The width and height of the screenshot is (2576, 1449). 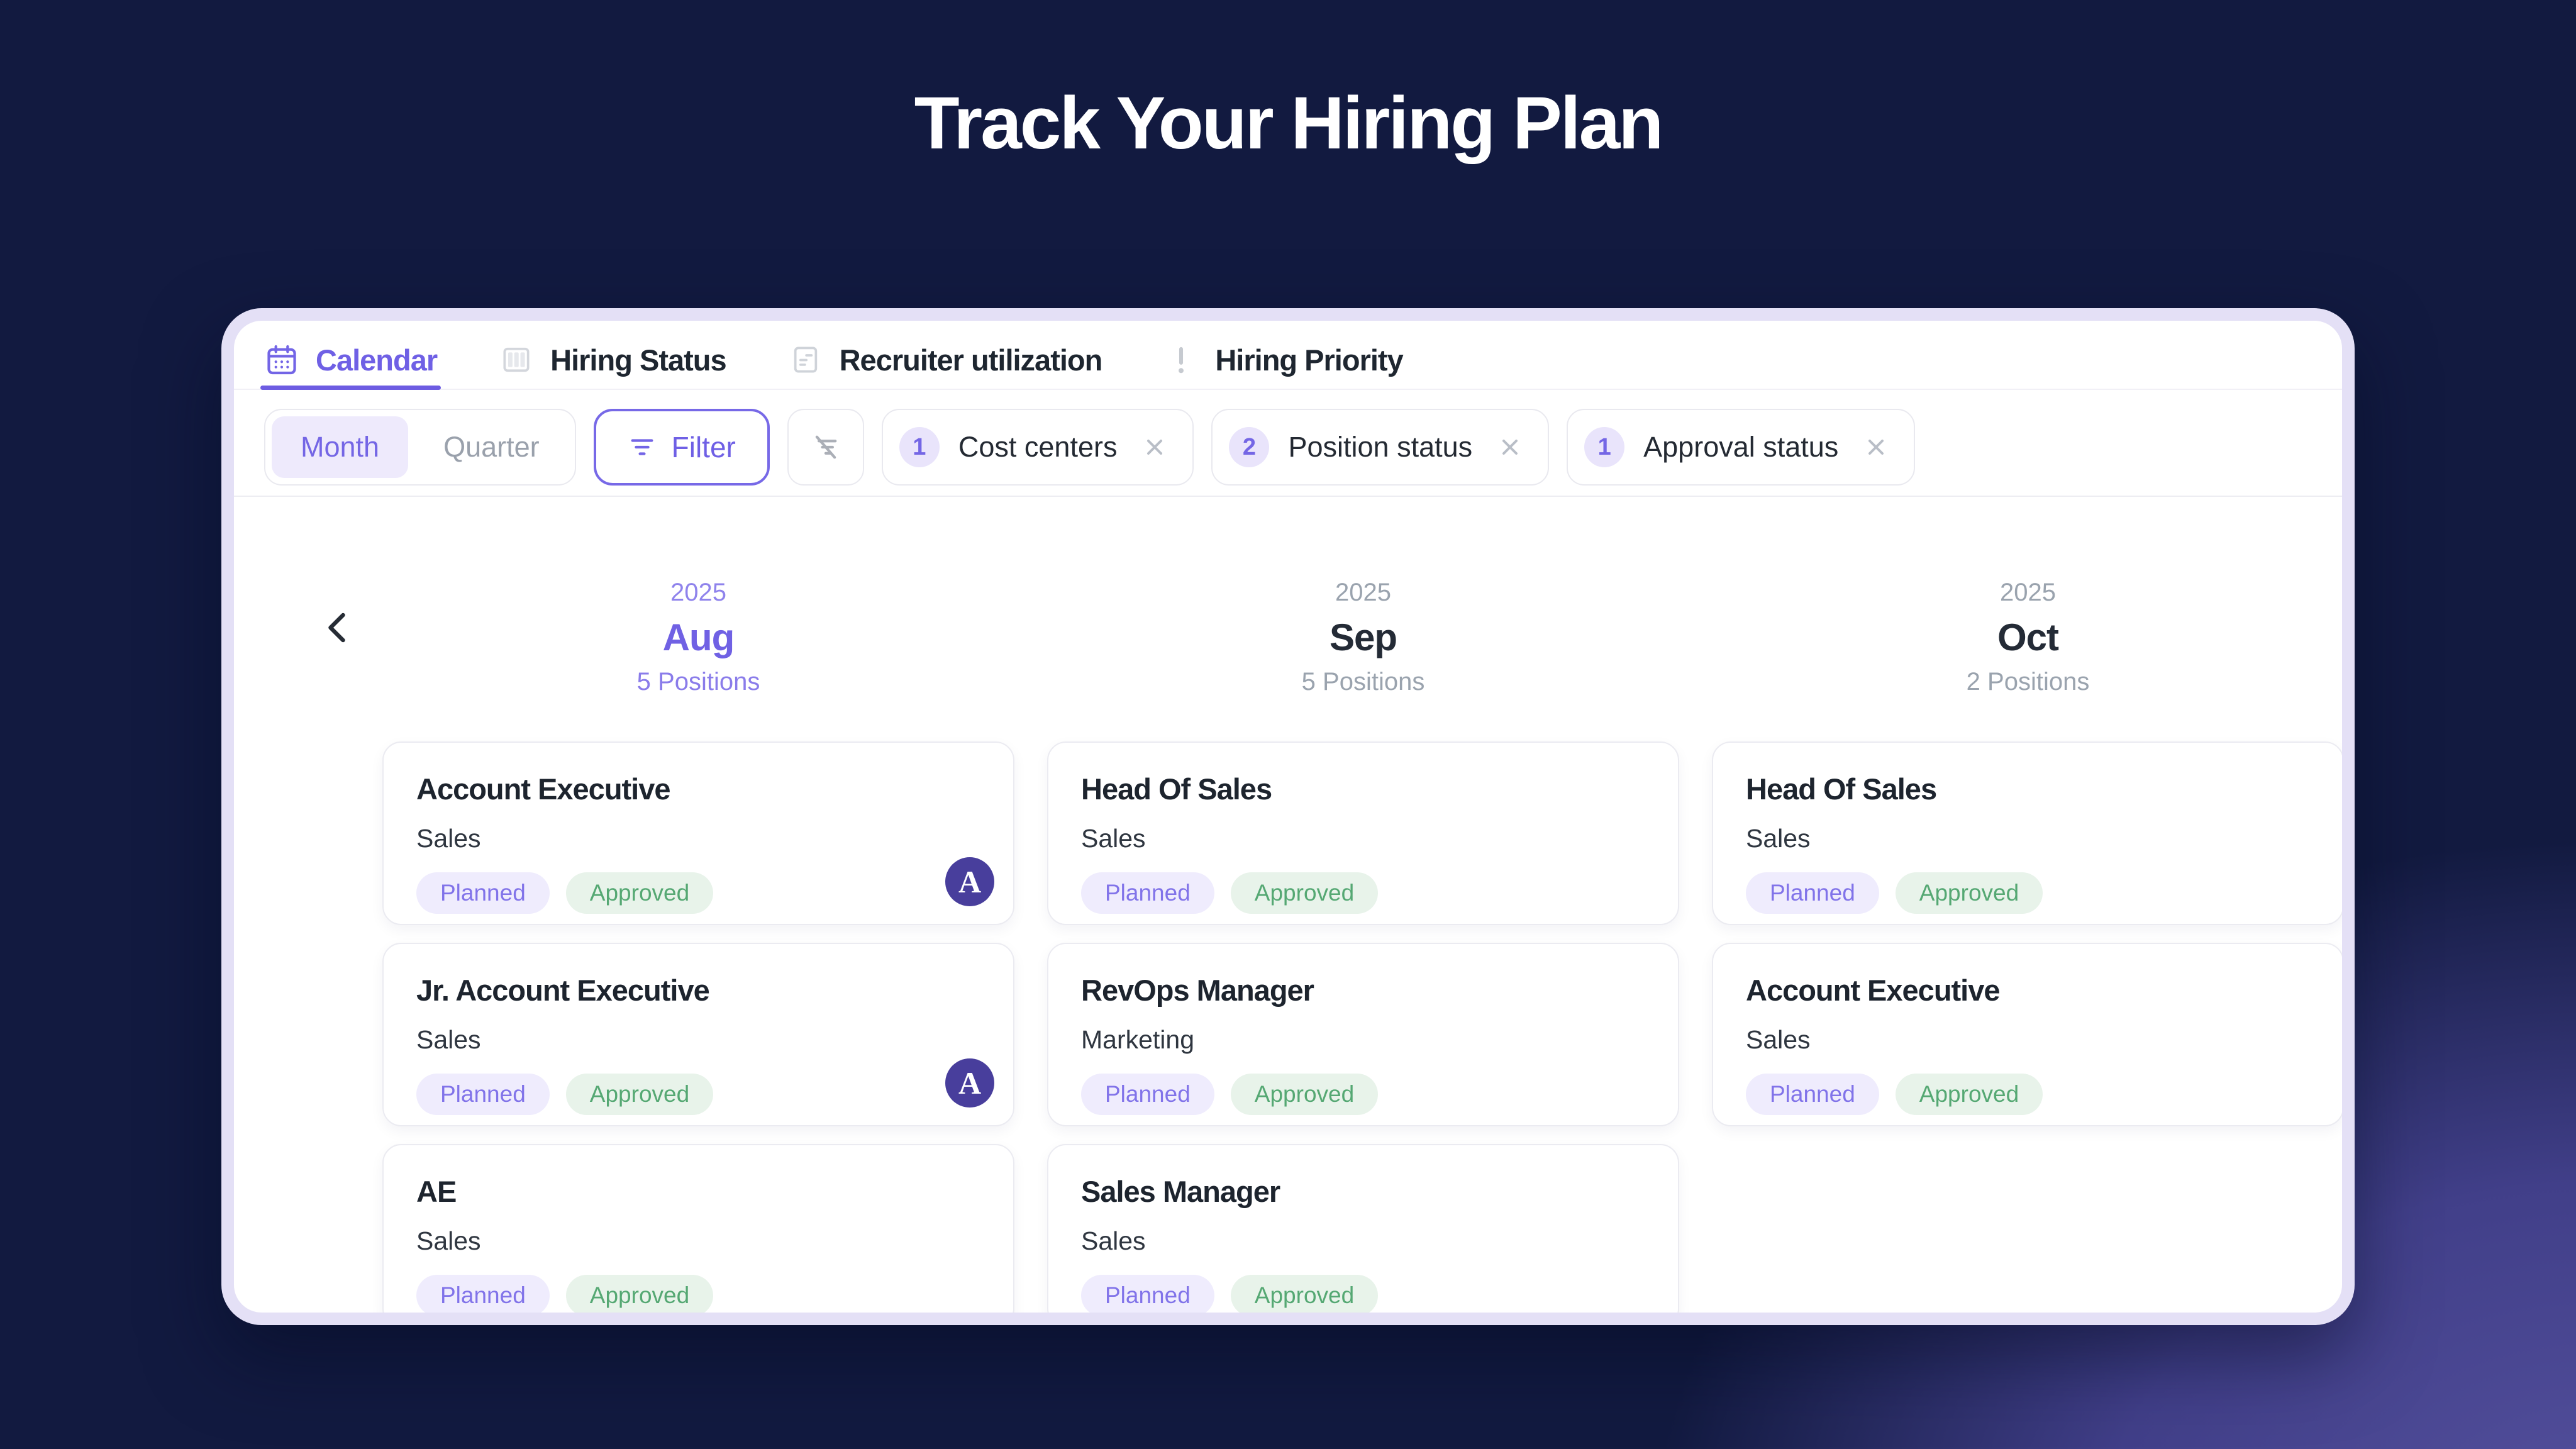 What do you see at coordinates (1363, 637) in the screenshot?
I see `month-label: Sep` at bounding box center [1363, 637].